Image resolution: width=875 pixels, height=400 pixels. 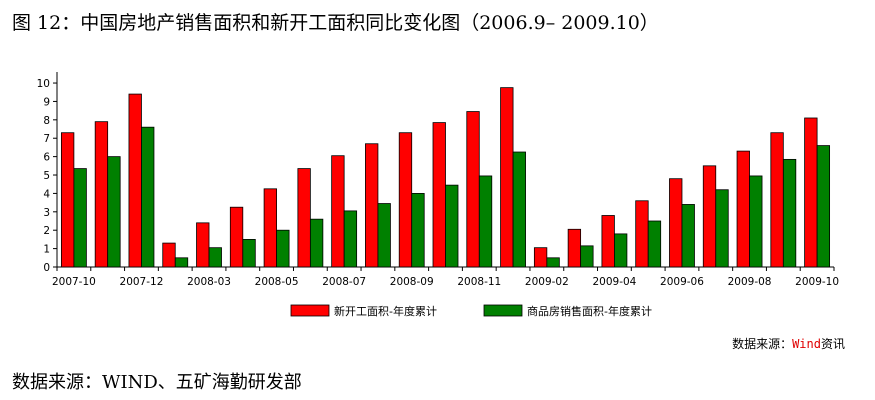 What do you see at coordinates (46, 268) in the screenshot?
I see `y-tick-label: 0` at bounding box center [46, 268].